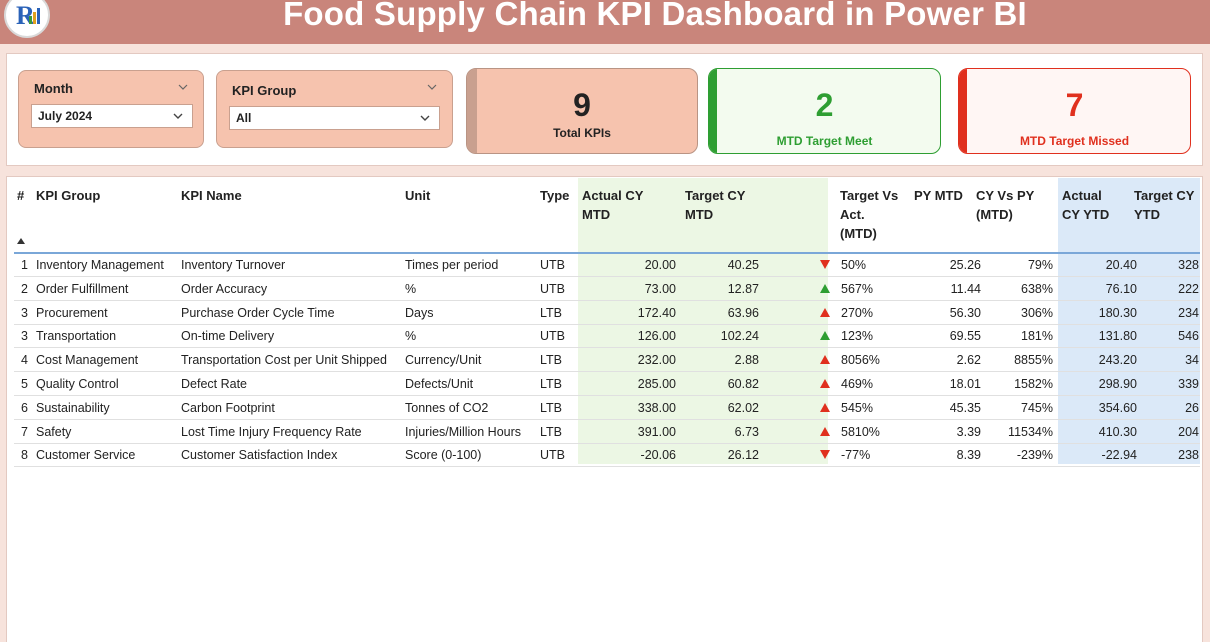  What do you see at coordinates (443, 360) in the screenshot?
I see `cell-unit: Currency/Unit` at bounding box center [443, 360].